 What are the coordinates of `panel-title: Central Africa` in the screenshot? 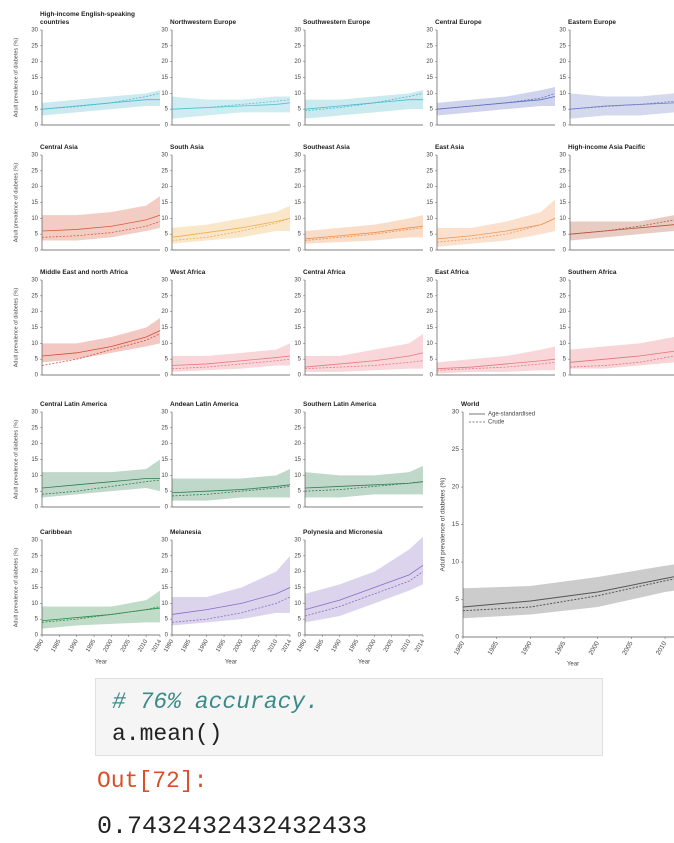 It's located at (324, 272).